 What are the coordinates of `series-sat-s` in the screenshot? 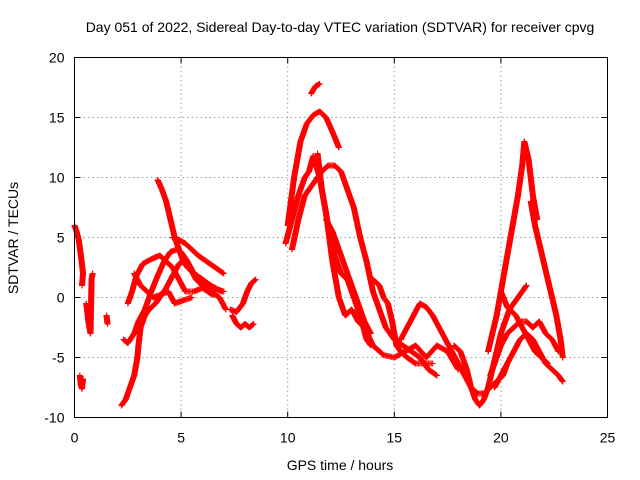 It's located at (402, 321).